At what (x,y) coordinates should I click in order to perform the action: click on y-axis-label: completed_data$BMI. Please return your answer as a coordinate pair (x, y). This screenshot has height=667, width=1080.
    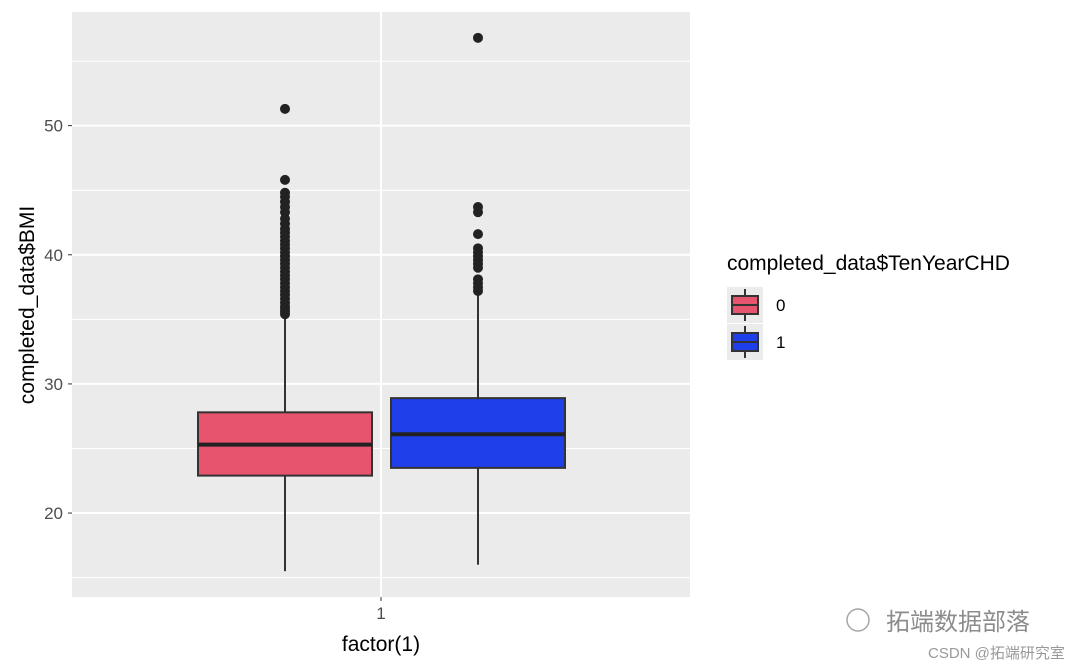
    Looking at the image, I should click on (27, 305).